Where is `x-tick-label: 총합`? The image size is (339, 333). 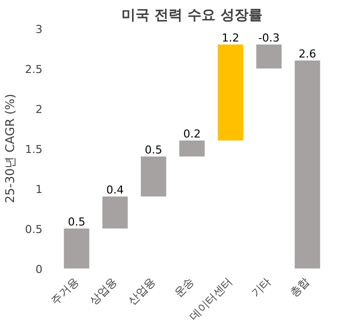 x-tick-label: 총합 is located at coordinates (299, 287).